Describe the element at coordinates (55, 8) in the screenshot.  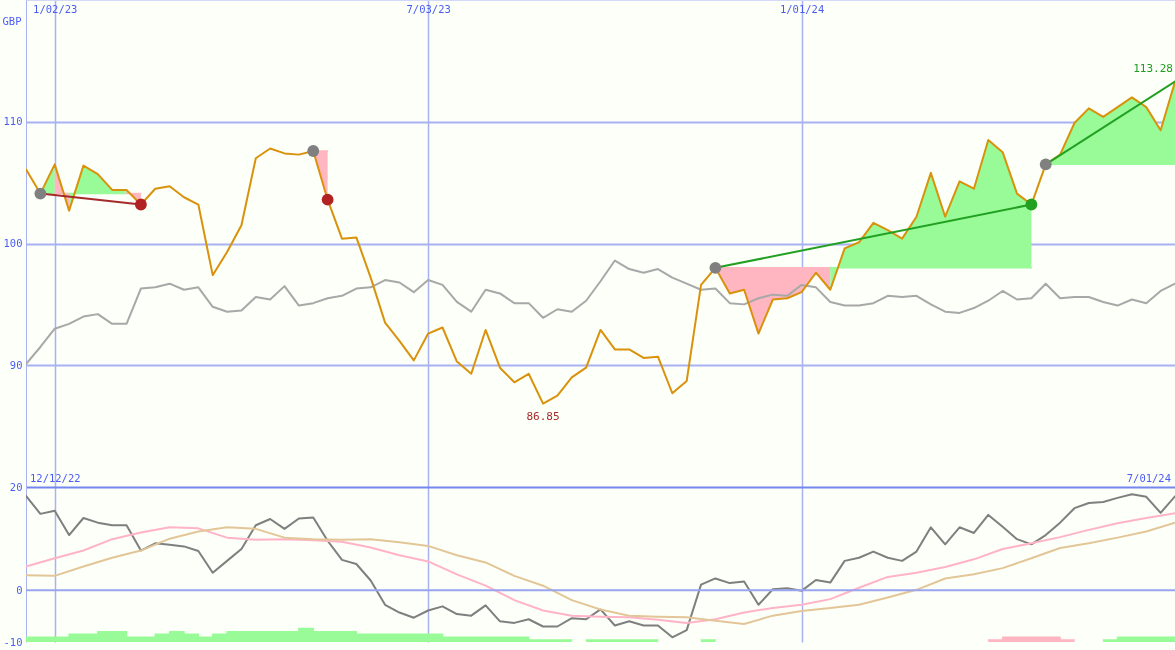
I see `x-tick-label: 1/02/23` at that location.